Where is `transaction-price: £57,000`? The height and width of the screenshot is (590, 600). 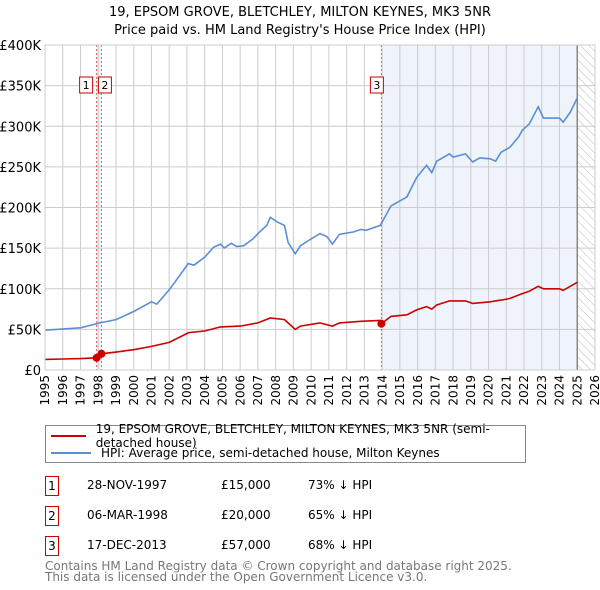 transaction-price: £57,000 is located at coordinates (246, 545).